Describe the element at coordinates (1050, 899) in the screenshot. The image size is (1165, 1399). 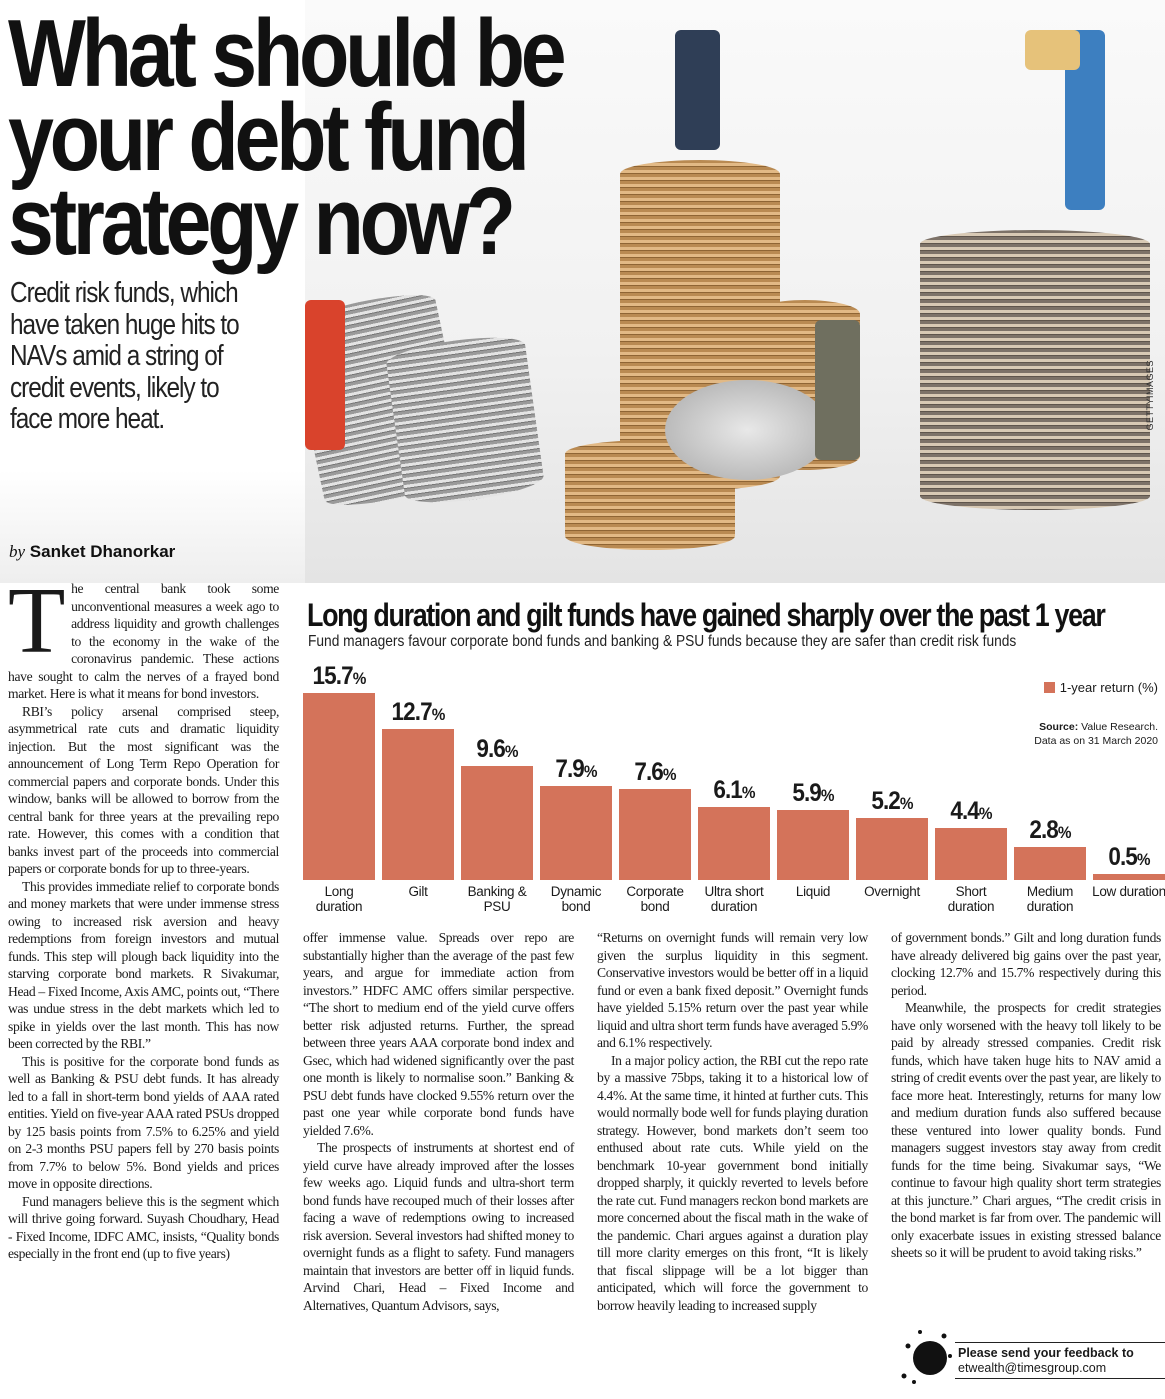
I see `category-label: Medium duration` at that location.